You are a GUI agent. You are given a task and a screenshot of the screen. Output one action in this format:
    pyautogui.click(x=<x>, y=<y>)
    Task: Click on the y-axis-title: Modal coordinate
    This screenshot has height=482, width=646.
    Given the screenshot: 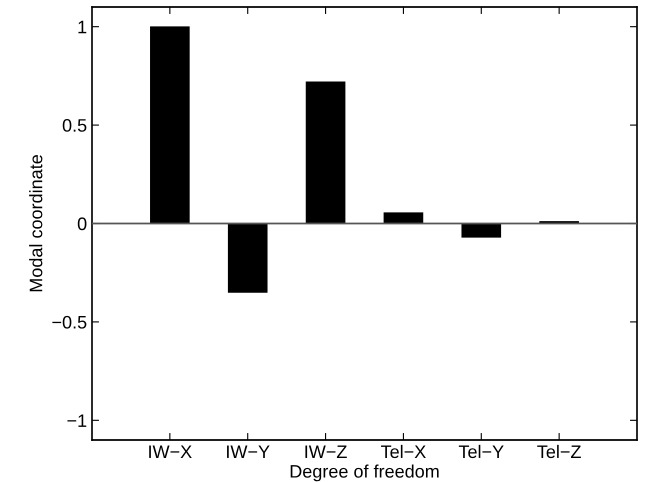 What is the action you would take?
    pyautogui.click(x=35, y=223)
    